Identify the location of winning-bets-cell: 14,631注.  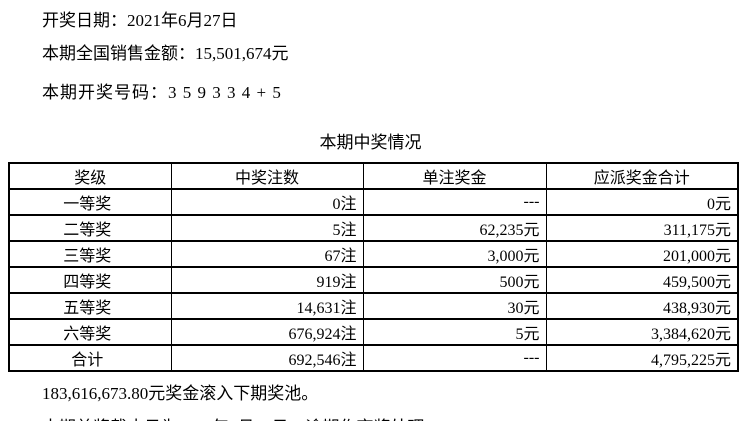
(267, 306).